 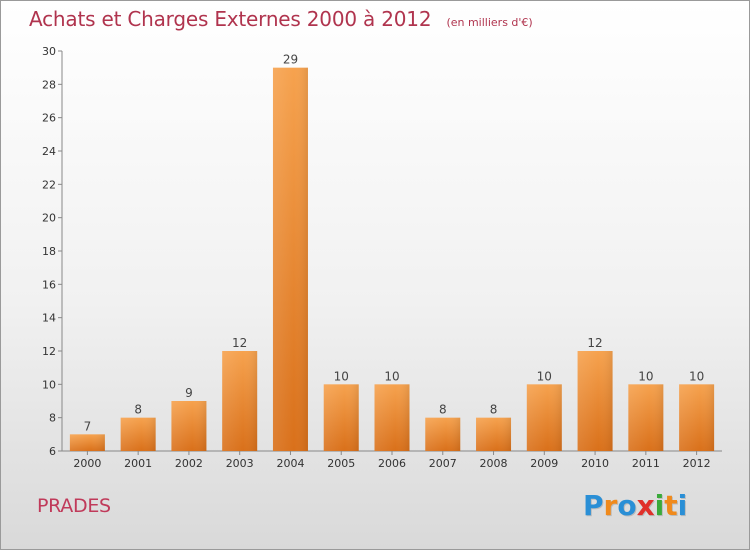 What do you see at coordinates (645, 505) in the screenshot?
I see `logo-letter: x` at bounding box center [645, 505].